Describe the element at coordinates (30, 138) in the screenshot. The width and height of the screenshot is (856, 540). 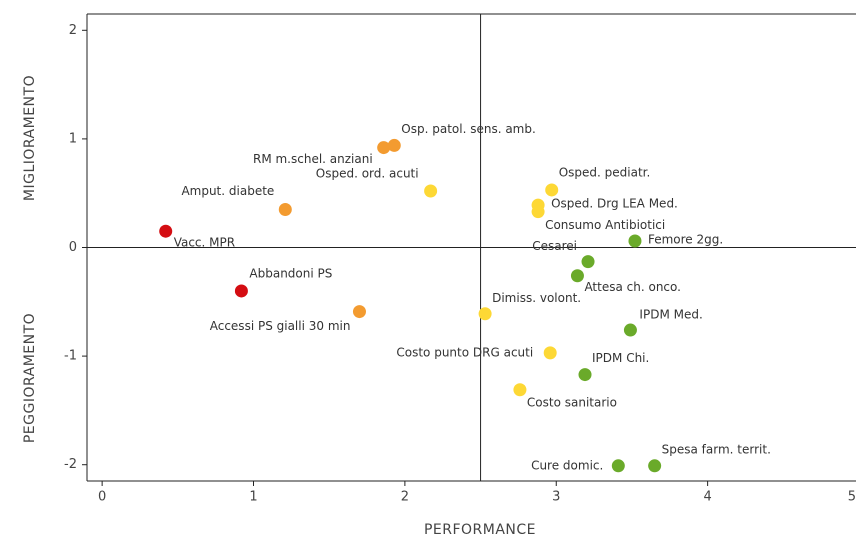
I see `y-axis-title-top: MIGLIORAMENTO` at that location.